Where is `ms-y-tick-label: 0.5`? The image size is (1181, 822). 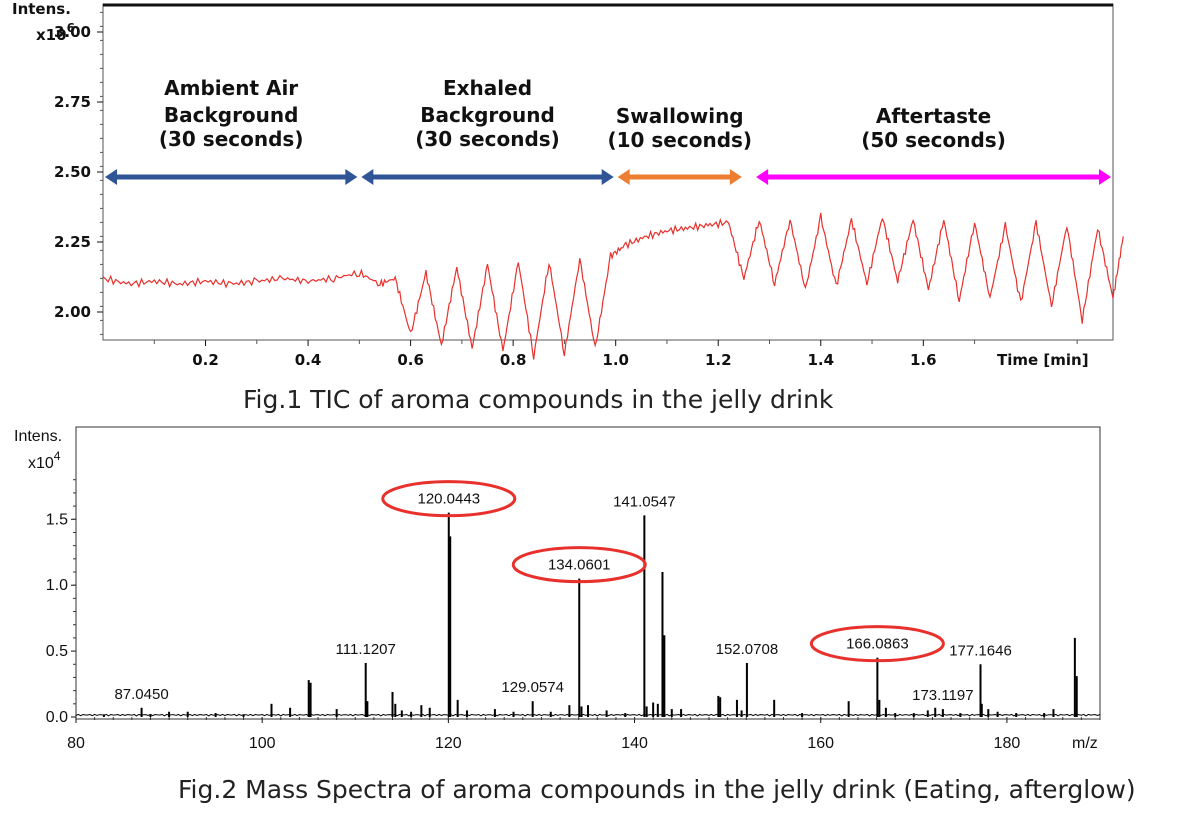
ms-y-tick-label: 0.5 is located at coordinates (57, 651).